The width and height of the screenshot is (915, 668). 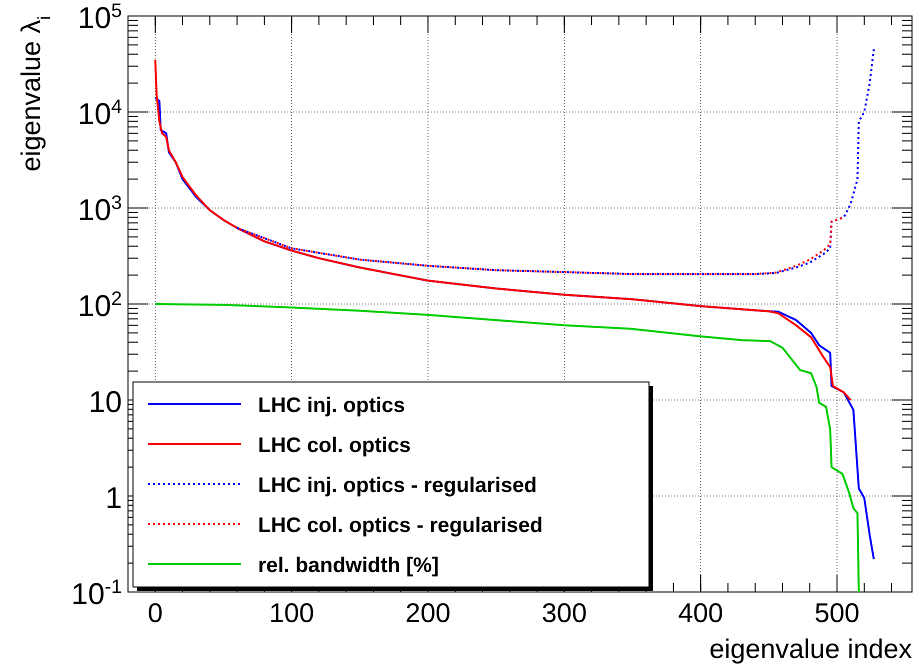 I want to click on y-tick-label: 10$^{-1}$, so click(x=96, y=593).